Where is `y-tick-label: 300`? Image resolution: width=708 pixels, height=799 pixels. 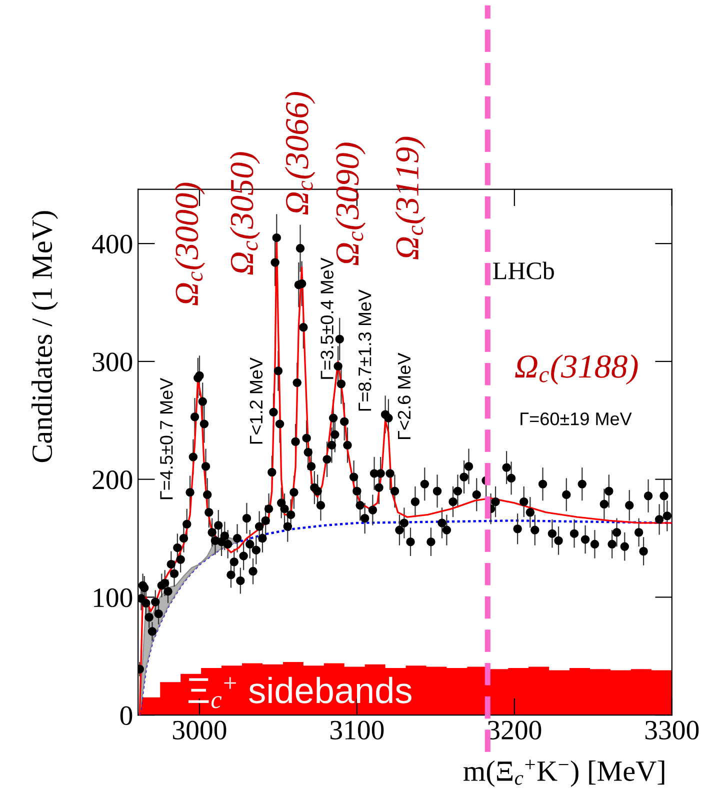 y-tick-label: 300 is located at coordinates (112, 362).